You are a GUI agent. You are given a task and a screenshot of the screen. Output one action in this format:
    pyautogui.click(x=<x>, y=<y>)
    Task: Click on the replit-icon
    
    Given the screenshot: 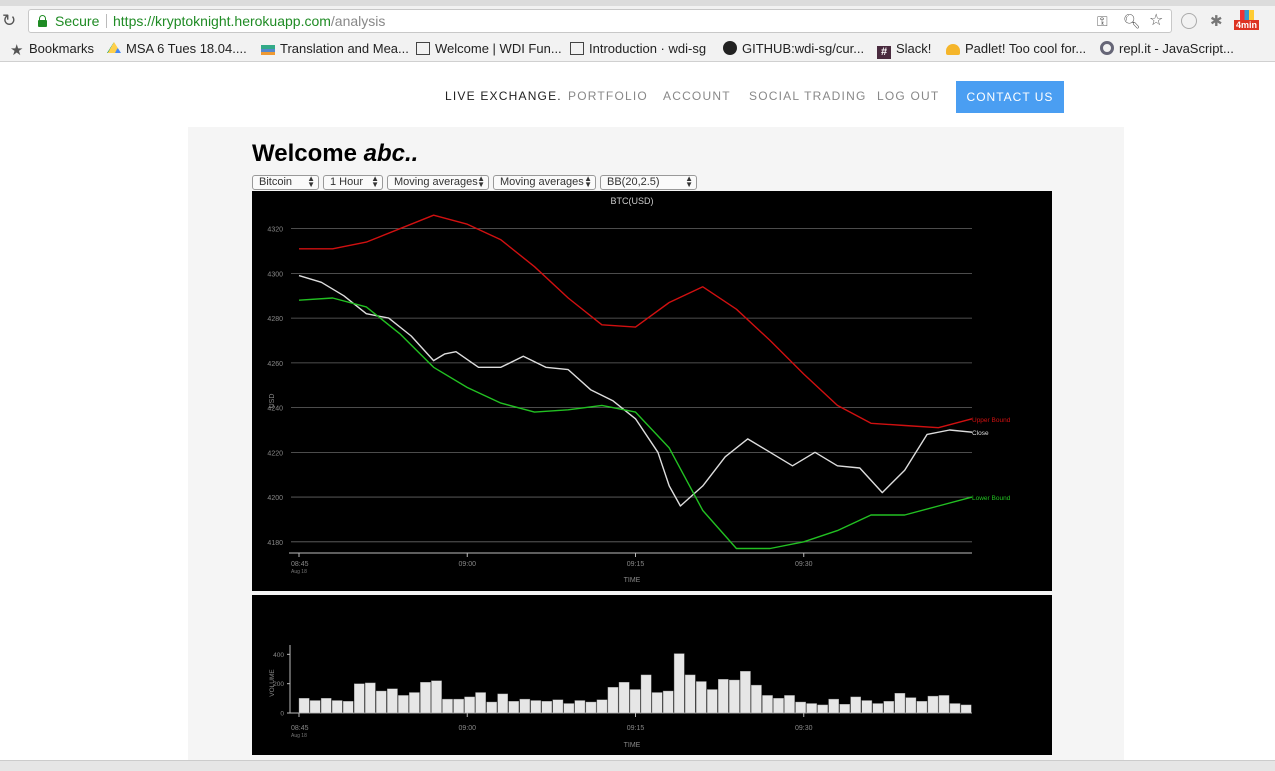 What is the action you would take?
    pyautogui.click(x=1107, y=48)
    